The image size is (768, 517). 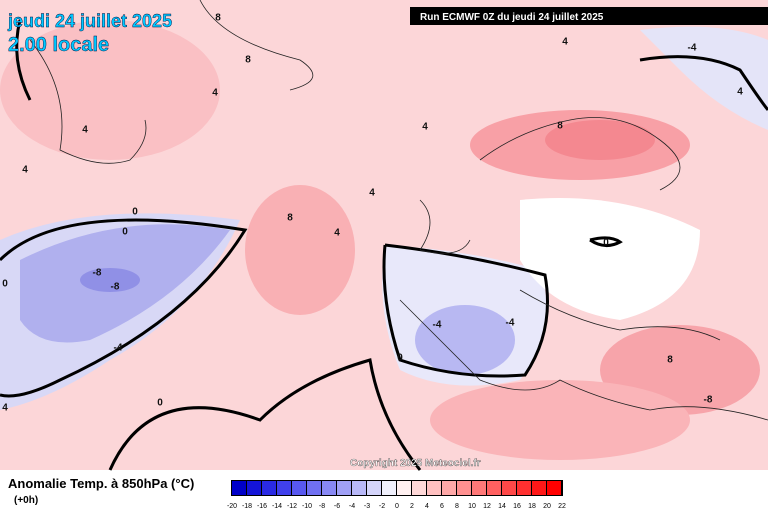 I want to click on legend-label: -10, so click(x=307, y=506).